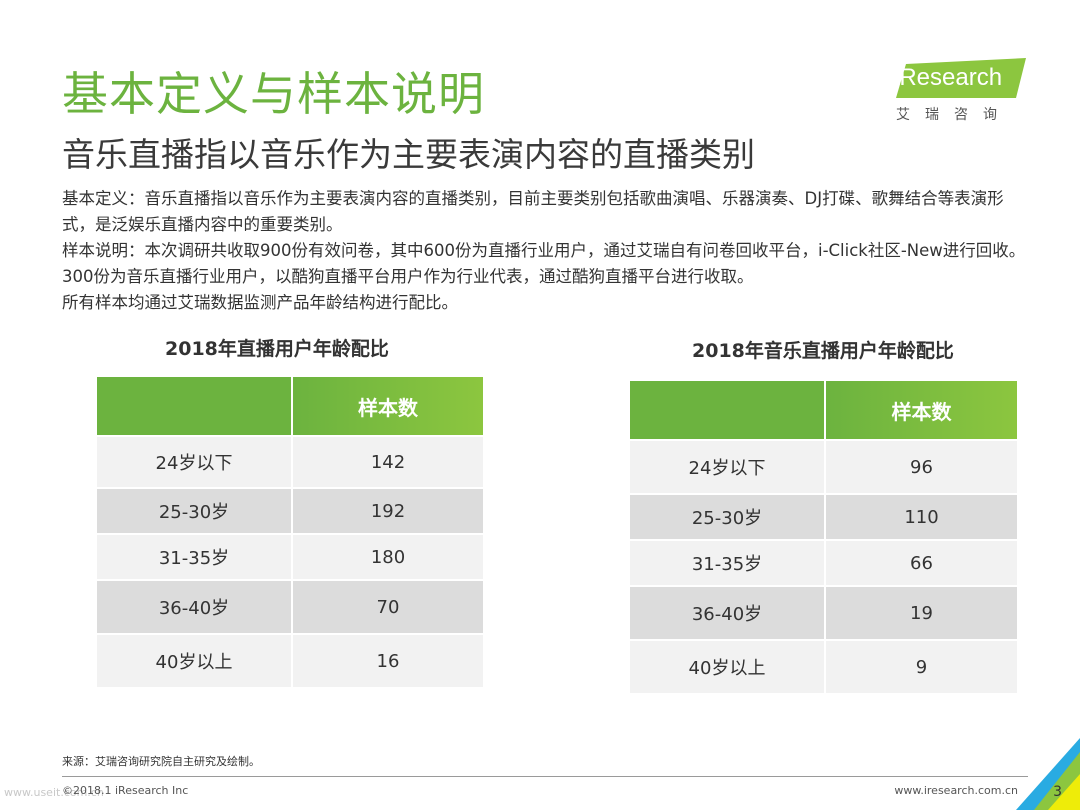  What do you see at coordinates (387, 510) in the screenshot?
I see `sample-count-cell: 192` at bounding box center [387, 510].